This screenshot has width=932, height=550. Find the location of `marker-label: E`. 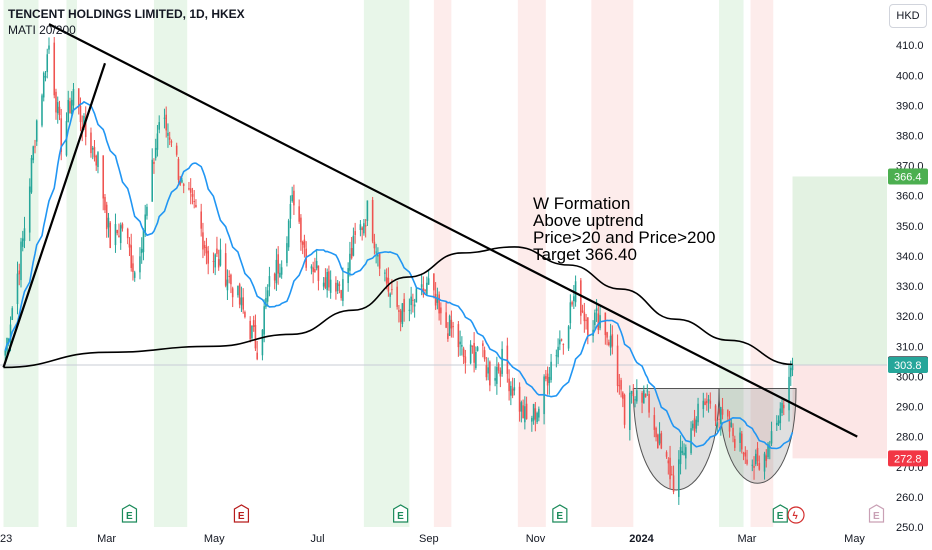

marker-label: E is located at coordinates (400, 516).